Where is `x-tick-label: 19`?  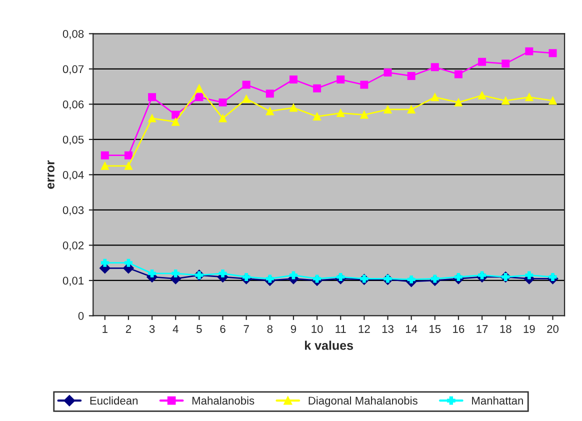
x-tick-label: 19 is located at coordinates (529, 329).